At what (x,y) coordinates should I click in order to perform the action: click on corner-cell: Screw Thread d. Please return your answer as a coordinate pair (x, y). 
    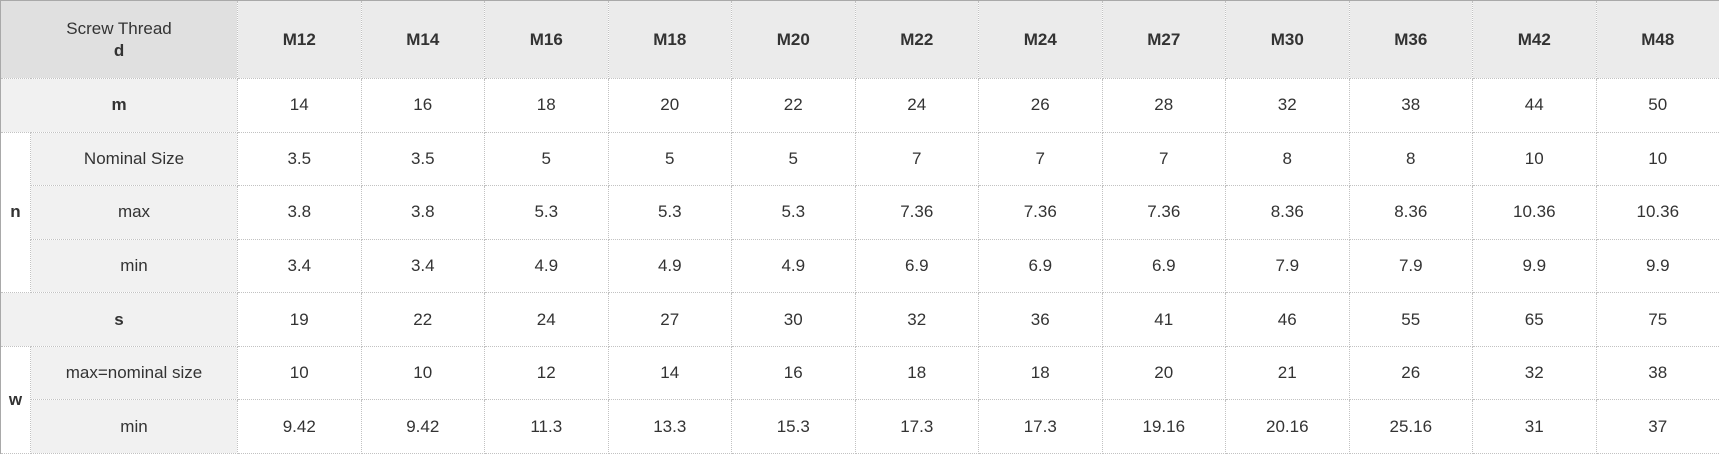
    Looking at the image, I should click on (119, 39).